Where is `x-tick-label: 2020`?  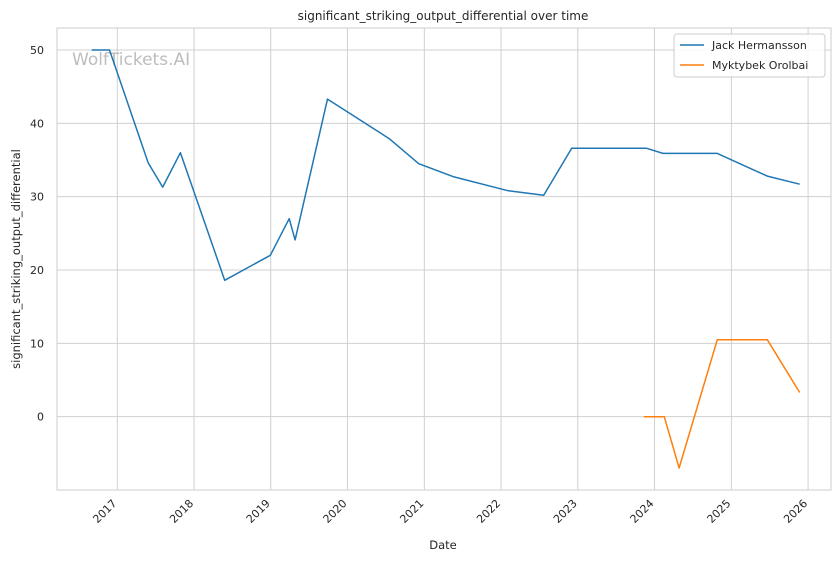 x-tick-label: 2020 is located at coordinates (335, 511).